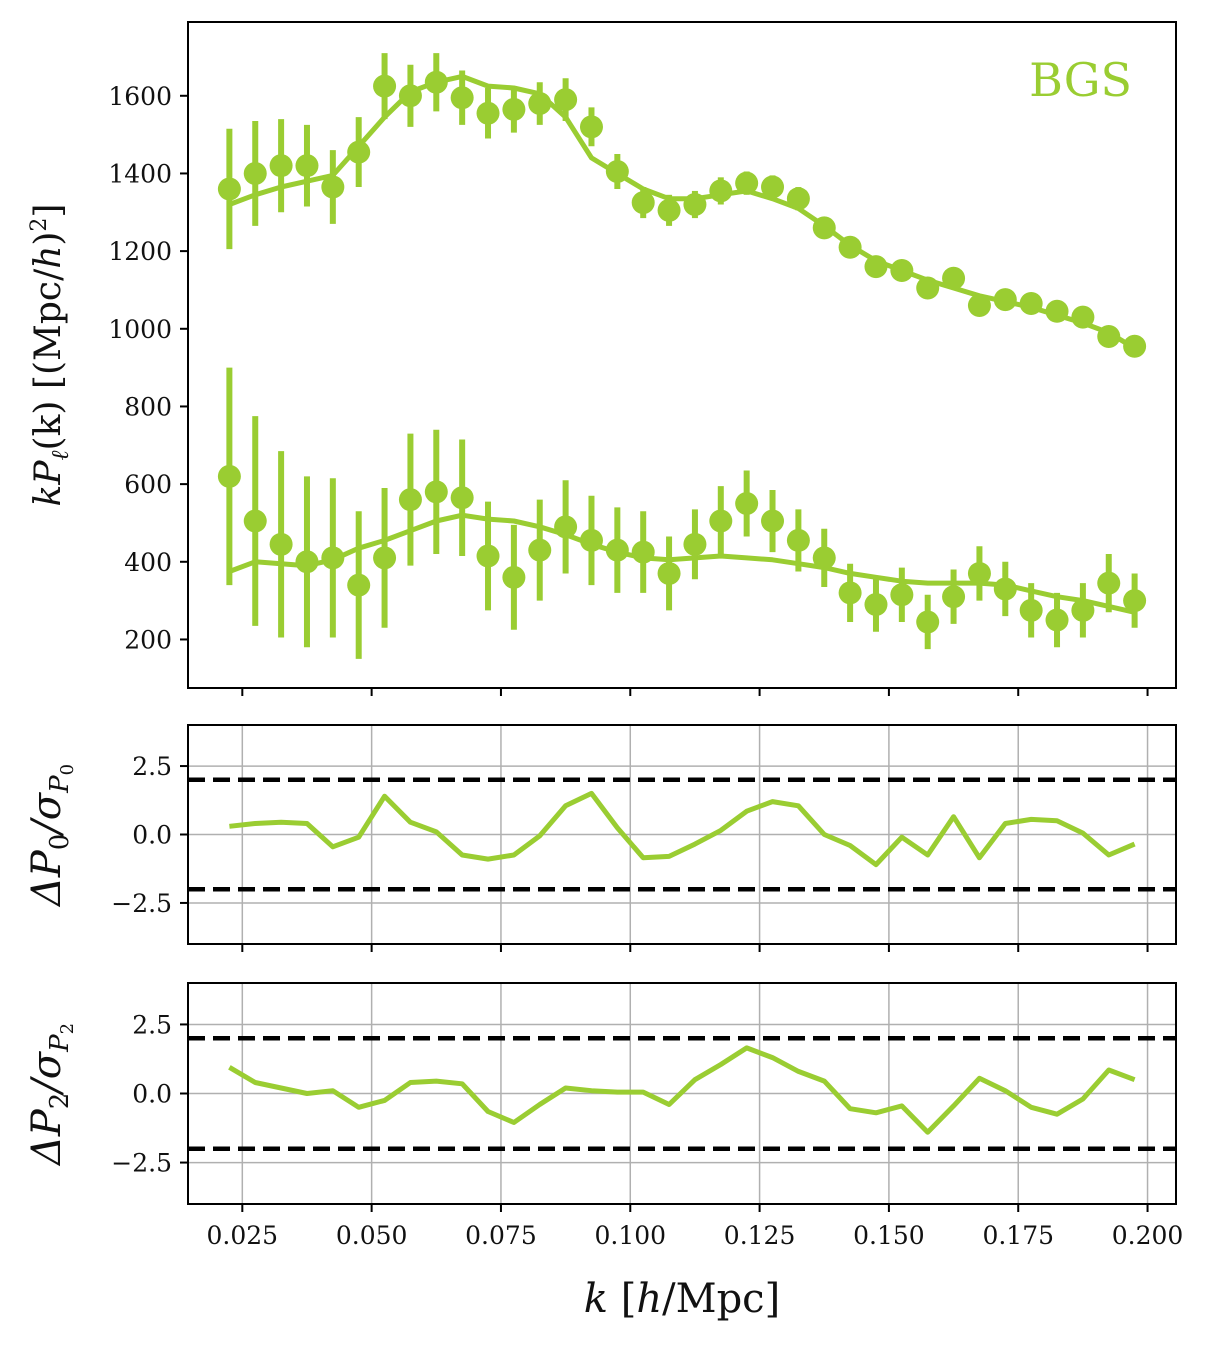  I want to click on monopole-residual-line, so click(682, 829).